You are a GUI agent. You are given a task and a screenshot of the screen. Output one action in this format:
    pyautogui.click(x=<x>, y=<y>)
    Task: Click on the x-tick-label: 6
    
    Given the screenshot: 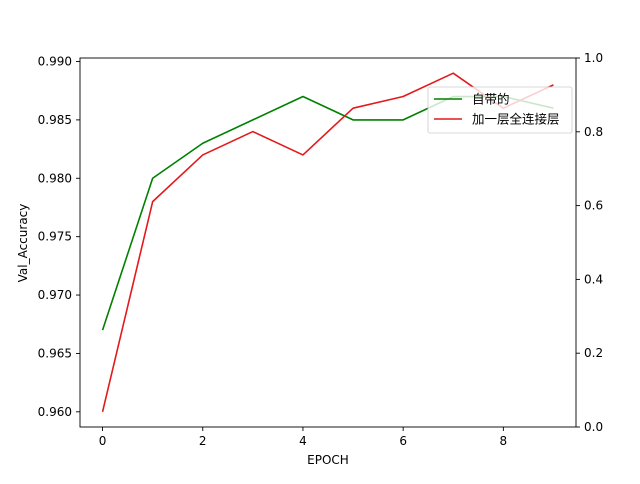 What is the action you would take?
    pyautogui.click(x=403, y=441)
    